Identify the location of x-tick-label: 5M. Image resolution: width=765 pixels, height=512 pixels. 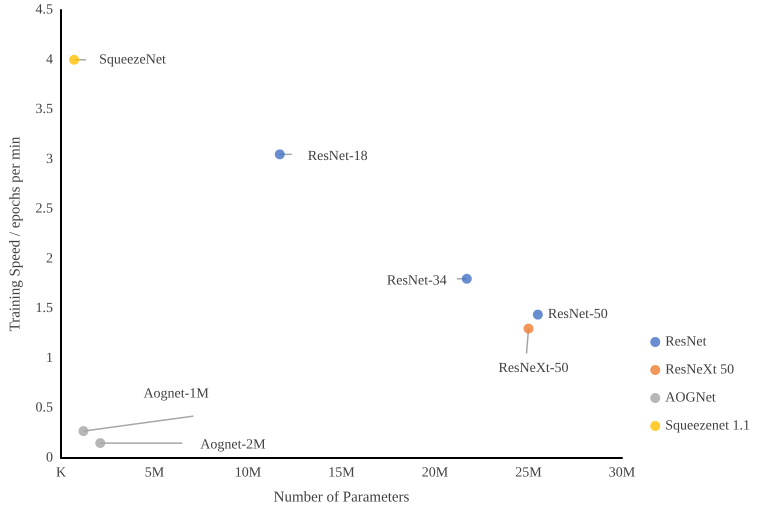
(154, 473).